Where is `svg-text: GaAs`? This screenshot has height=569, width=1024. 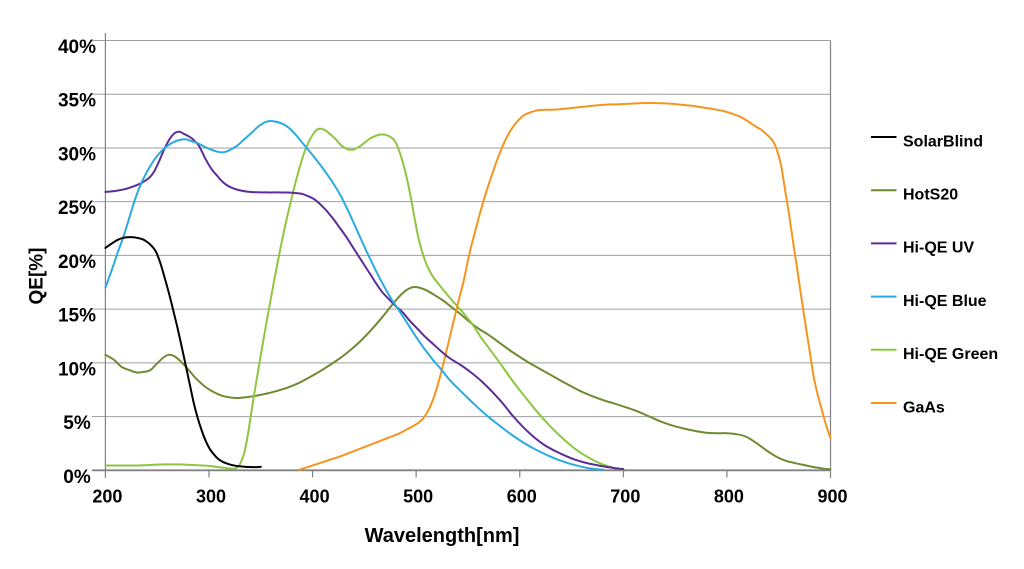 svg-text: GaAs is located at coordinates (924, 407).